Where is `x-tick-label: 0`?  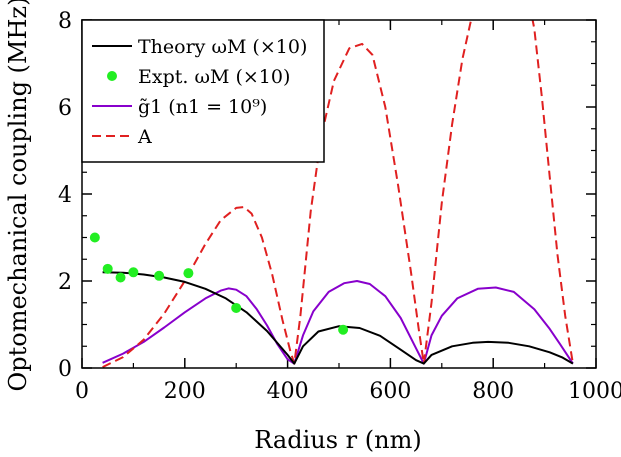 x-tick-label: 0 is located at coordinates (82, 391).